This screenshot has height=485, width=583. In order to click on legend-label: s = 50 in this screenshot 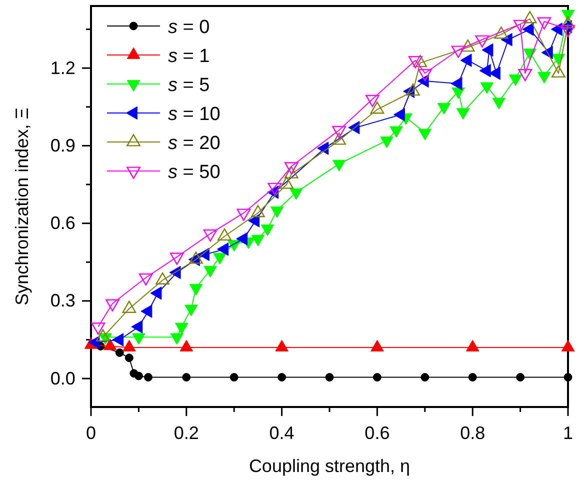, I will do `click(194, 172)`.